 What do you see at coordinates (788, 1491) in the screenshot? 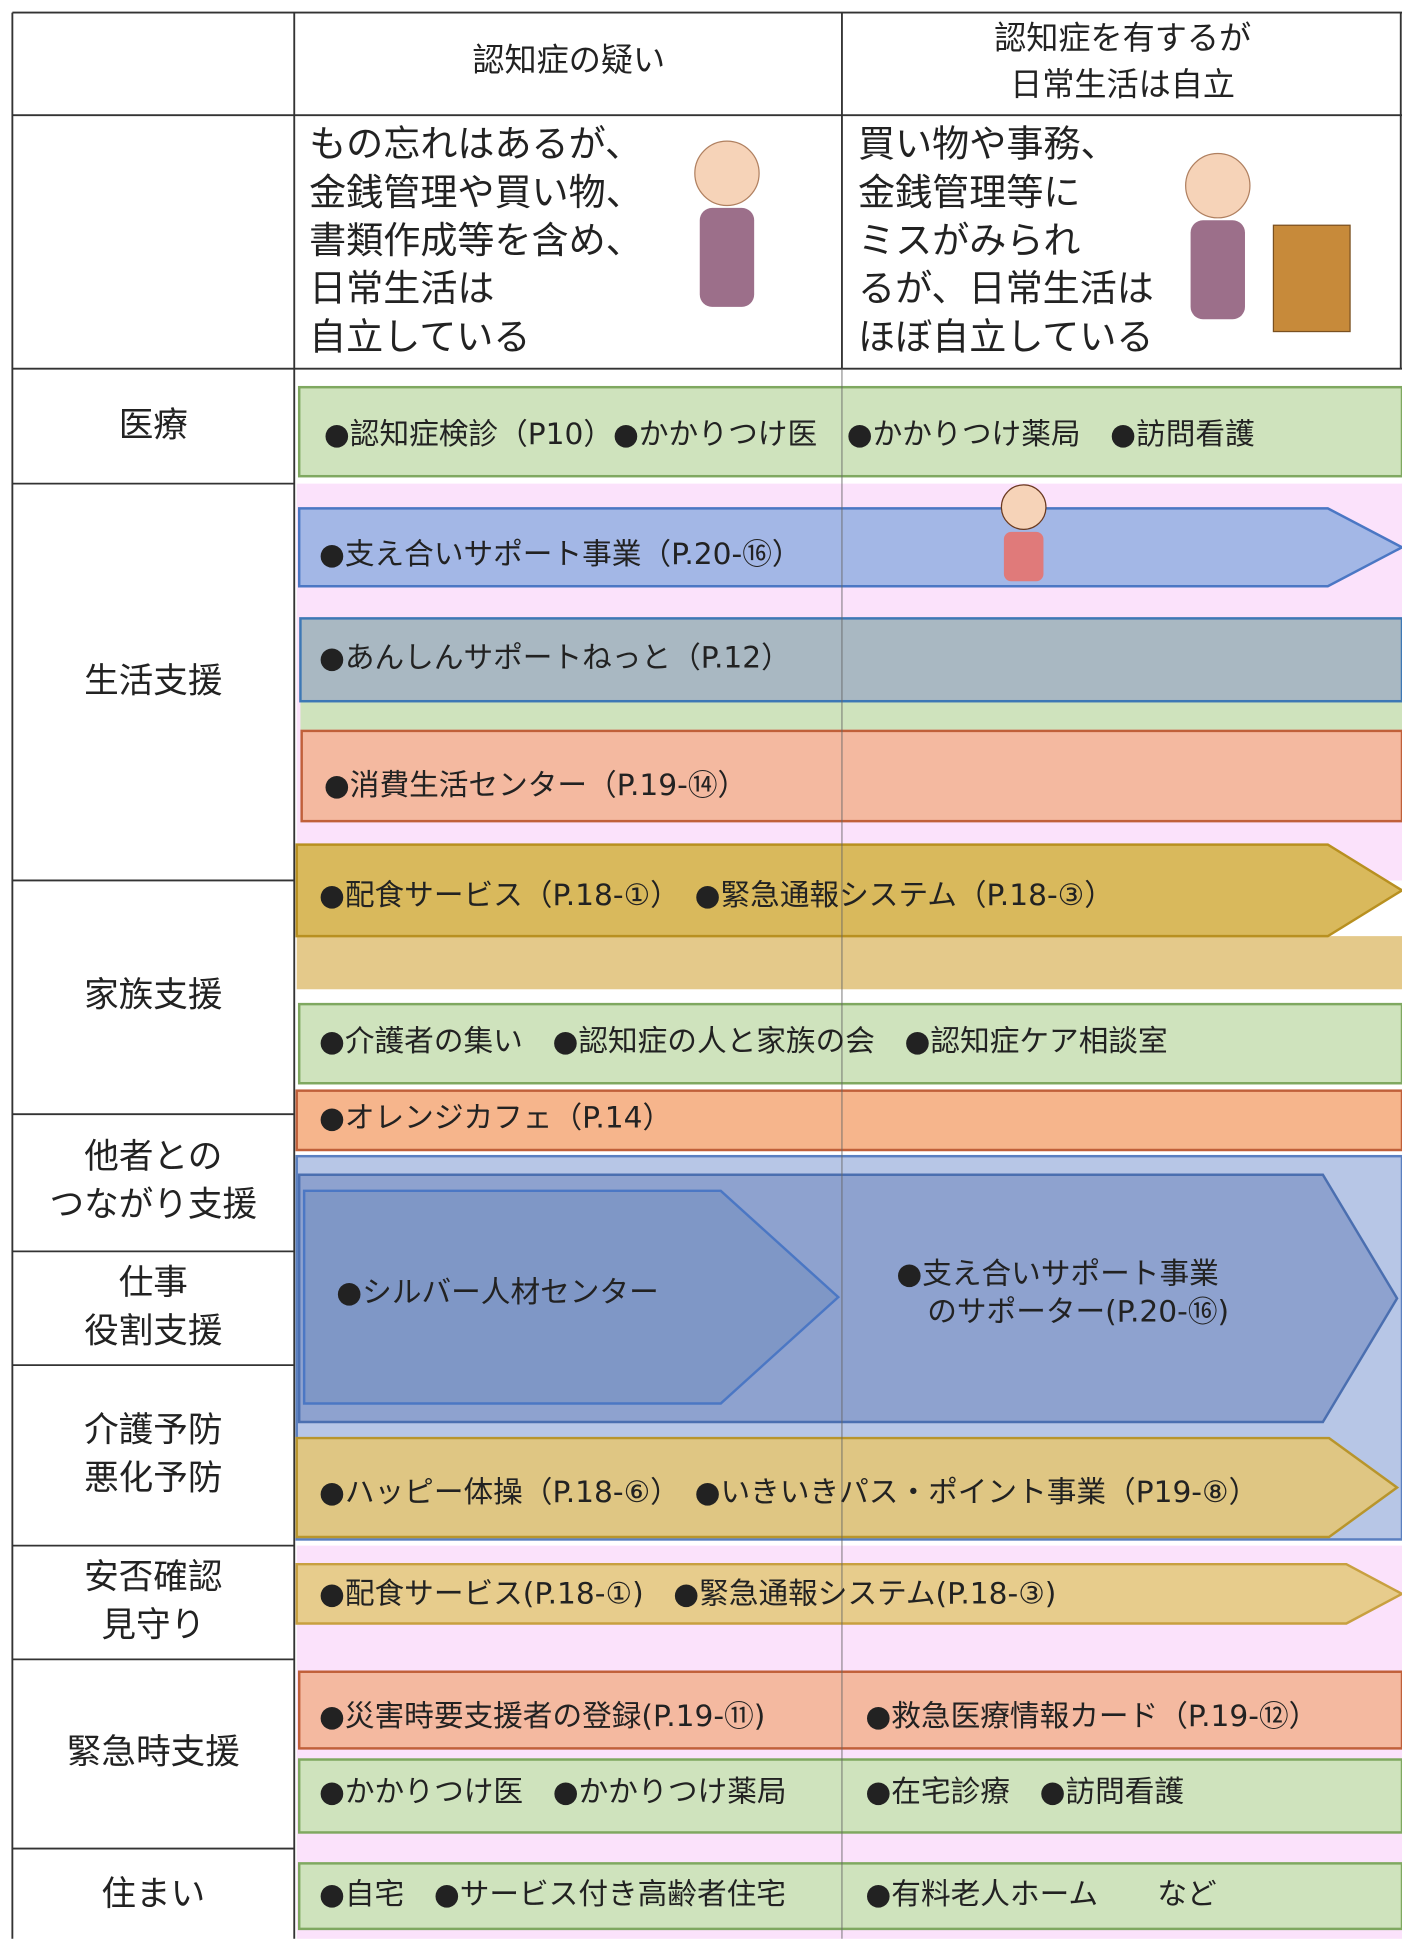
I see `service-label: ●ハッピー体操（P.18-⑥） ●いきいきパス・ポイント事業（P19-⑧）` at bounding box center [788, 1491].